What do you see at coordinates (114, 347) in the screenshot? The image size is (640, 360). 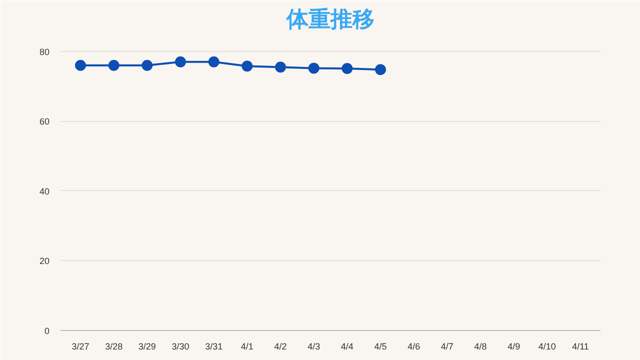 I see `x-tick-label: 3/28` at bounding box center [114, 347].